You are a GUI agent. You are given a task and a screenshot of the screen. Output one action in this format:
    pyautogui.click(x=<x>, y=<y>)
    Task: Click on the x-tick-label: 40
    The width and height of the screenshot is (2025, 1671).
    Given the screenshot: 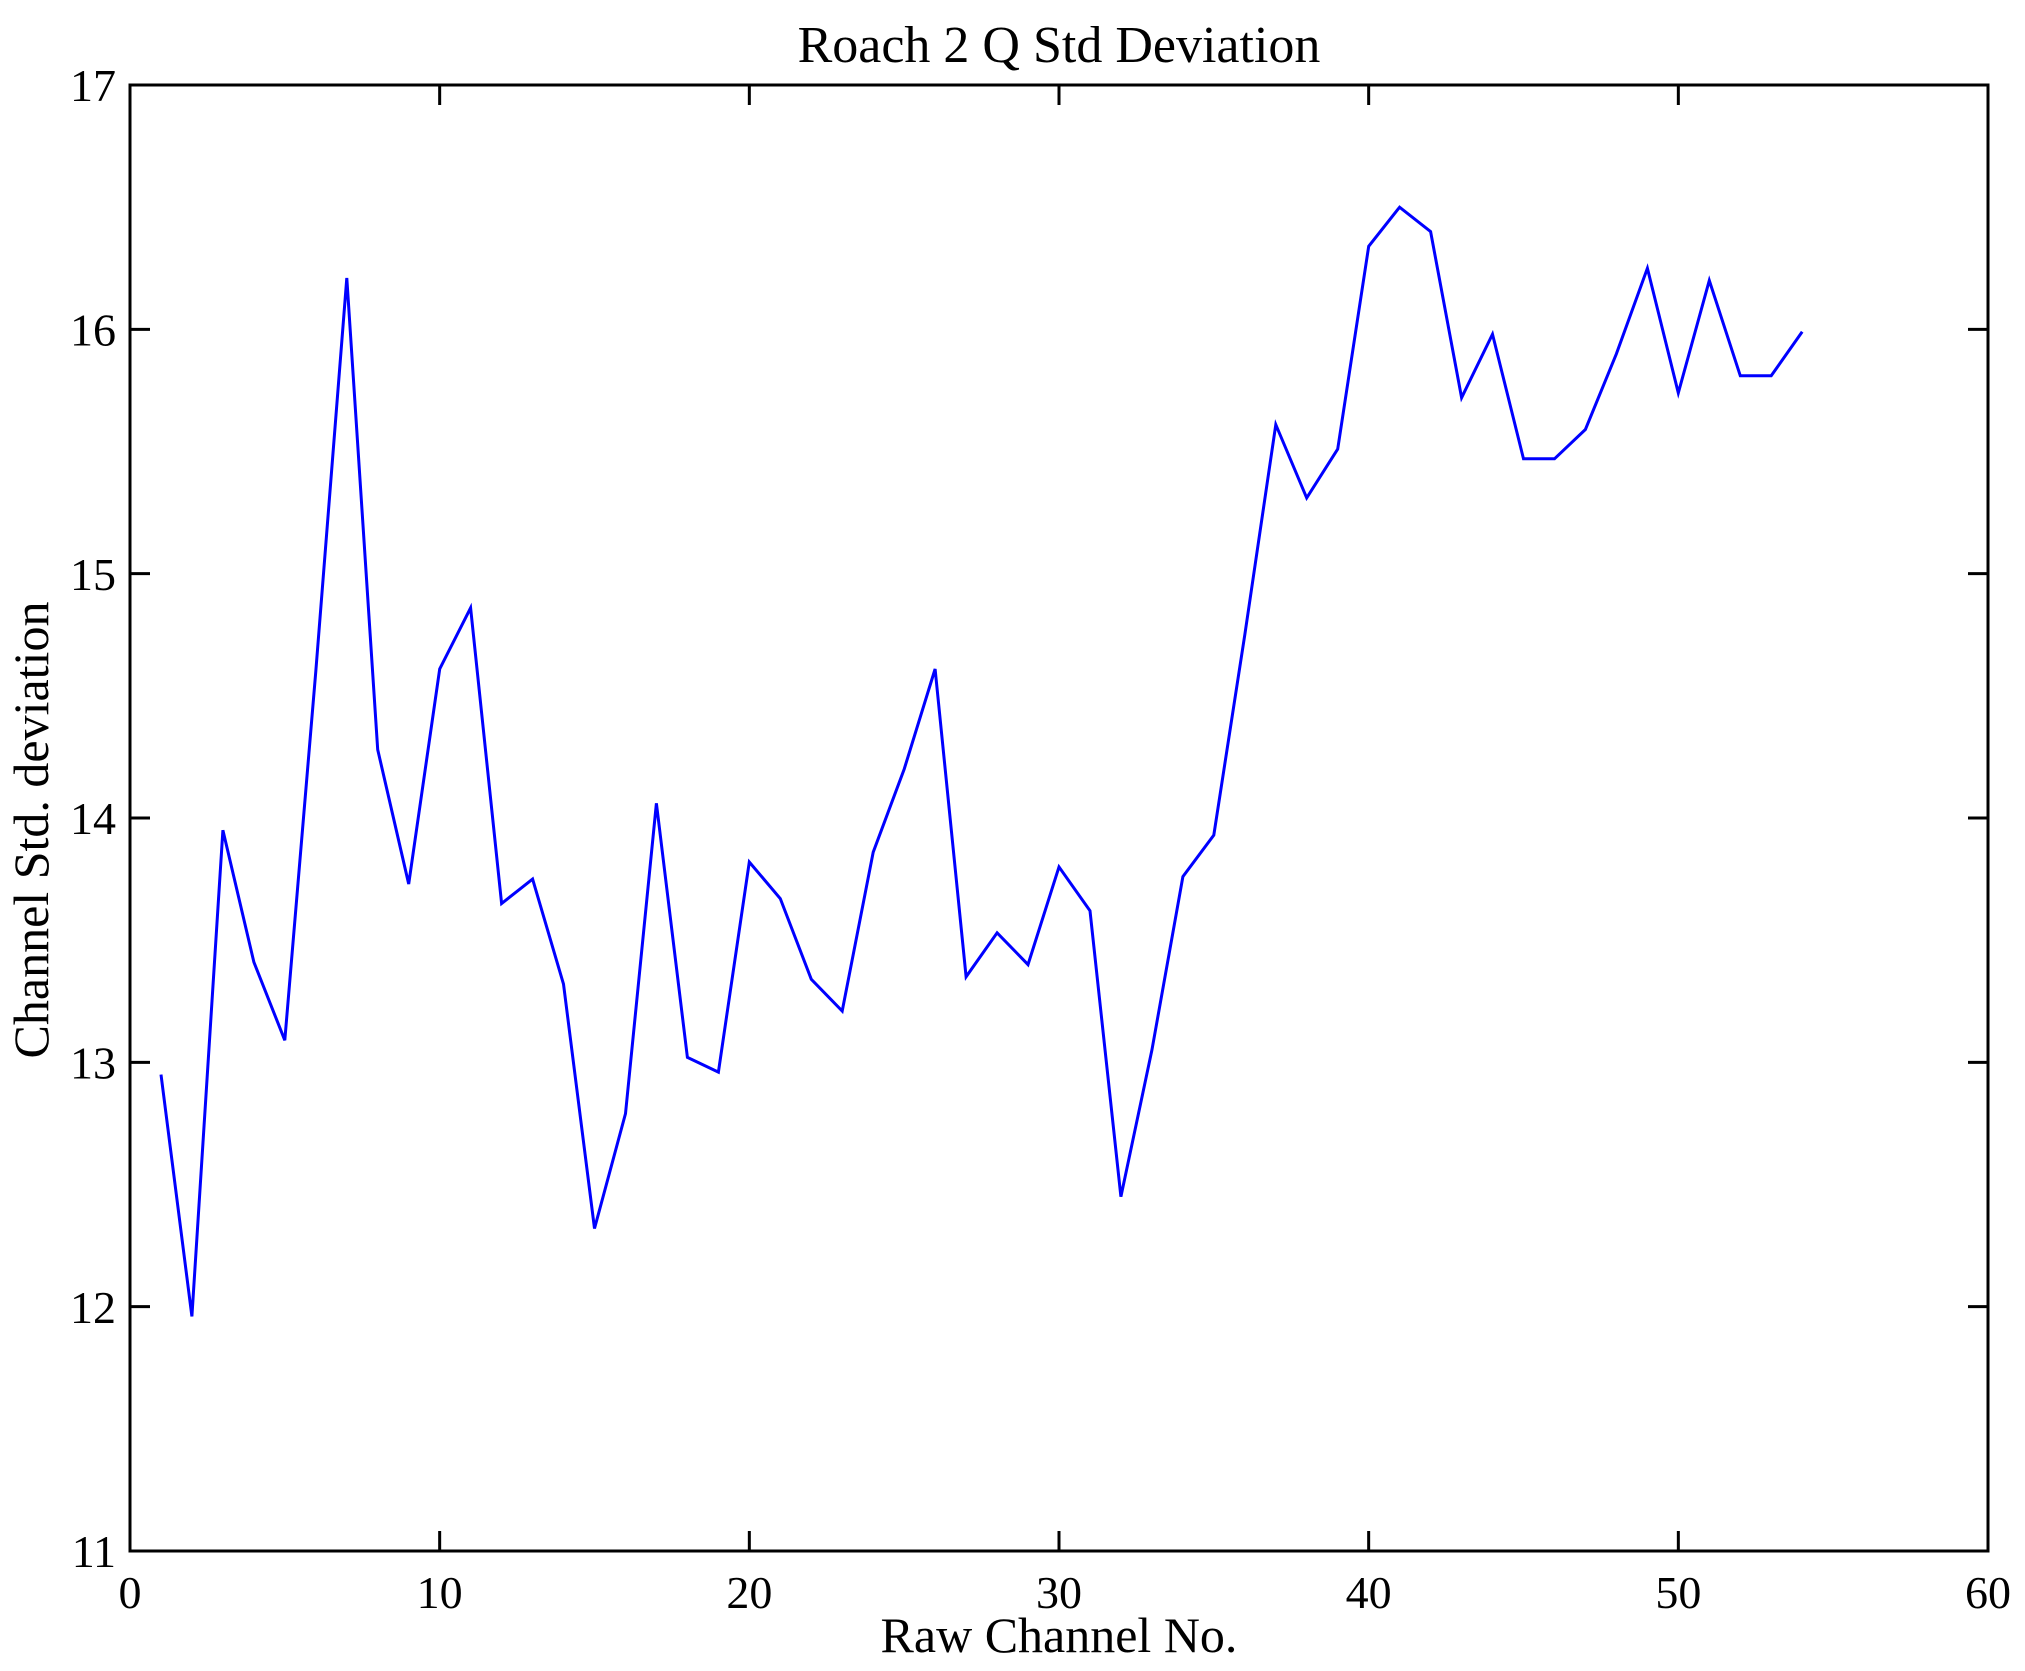 What is the action you would take?
    pyautogui.click(x=1369, y=1592)
    